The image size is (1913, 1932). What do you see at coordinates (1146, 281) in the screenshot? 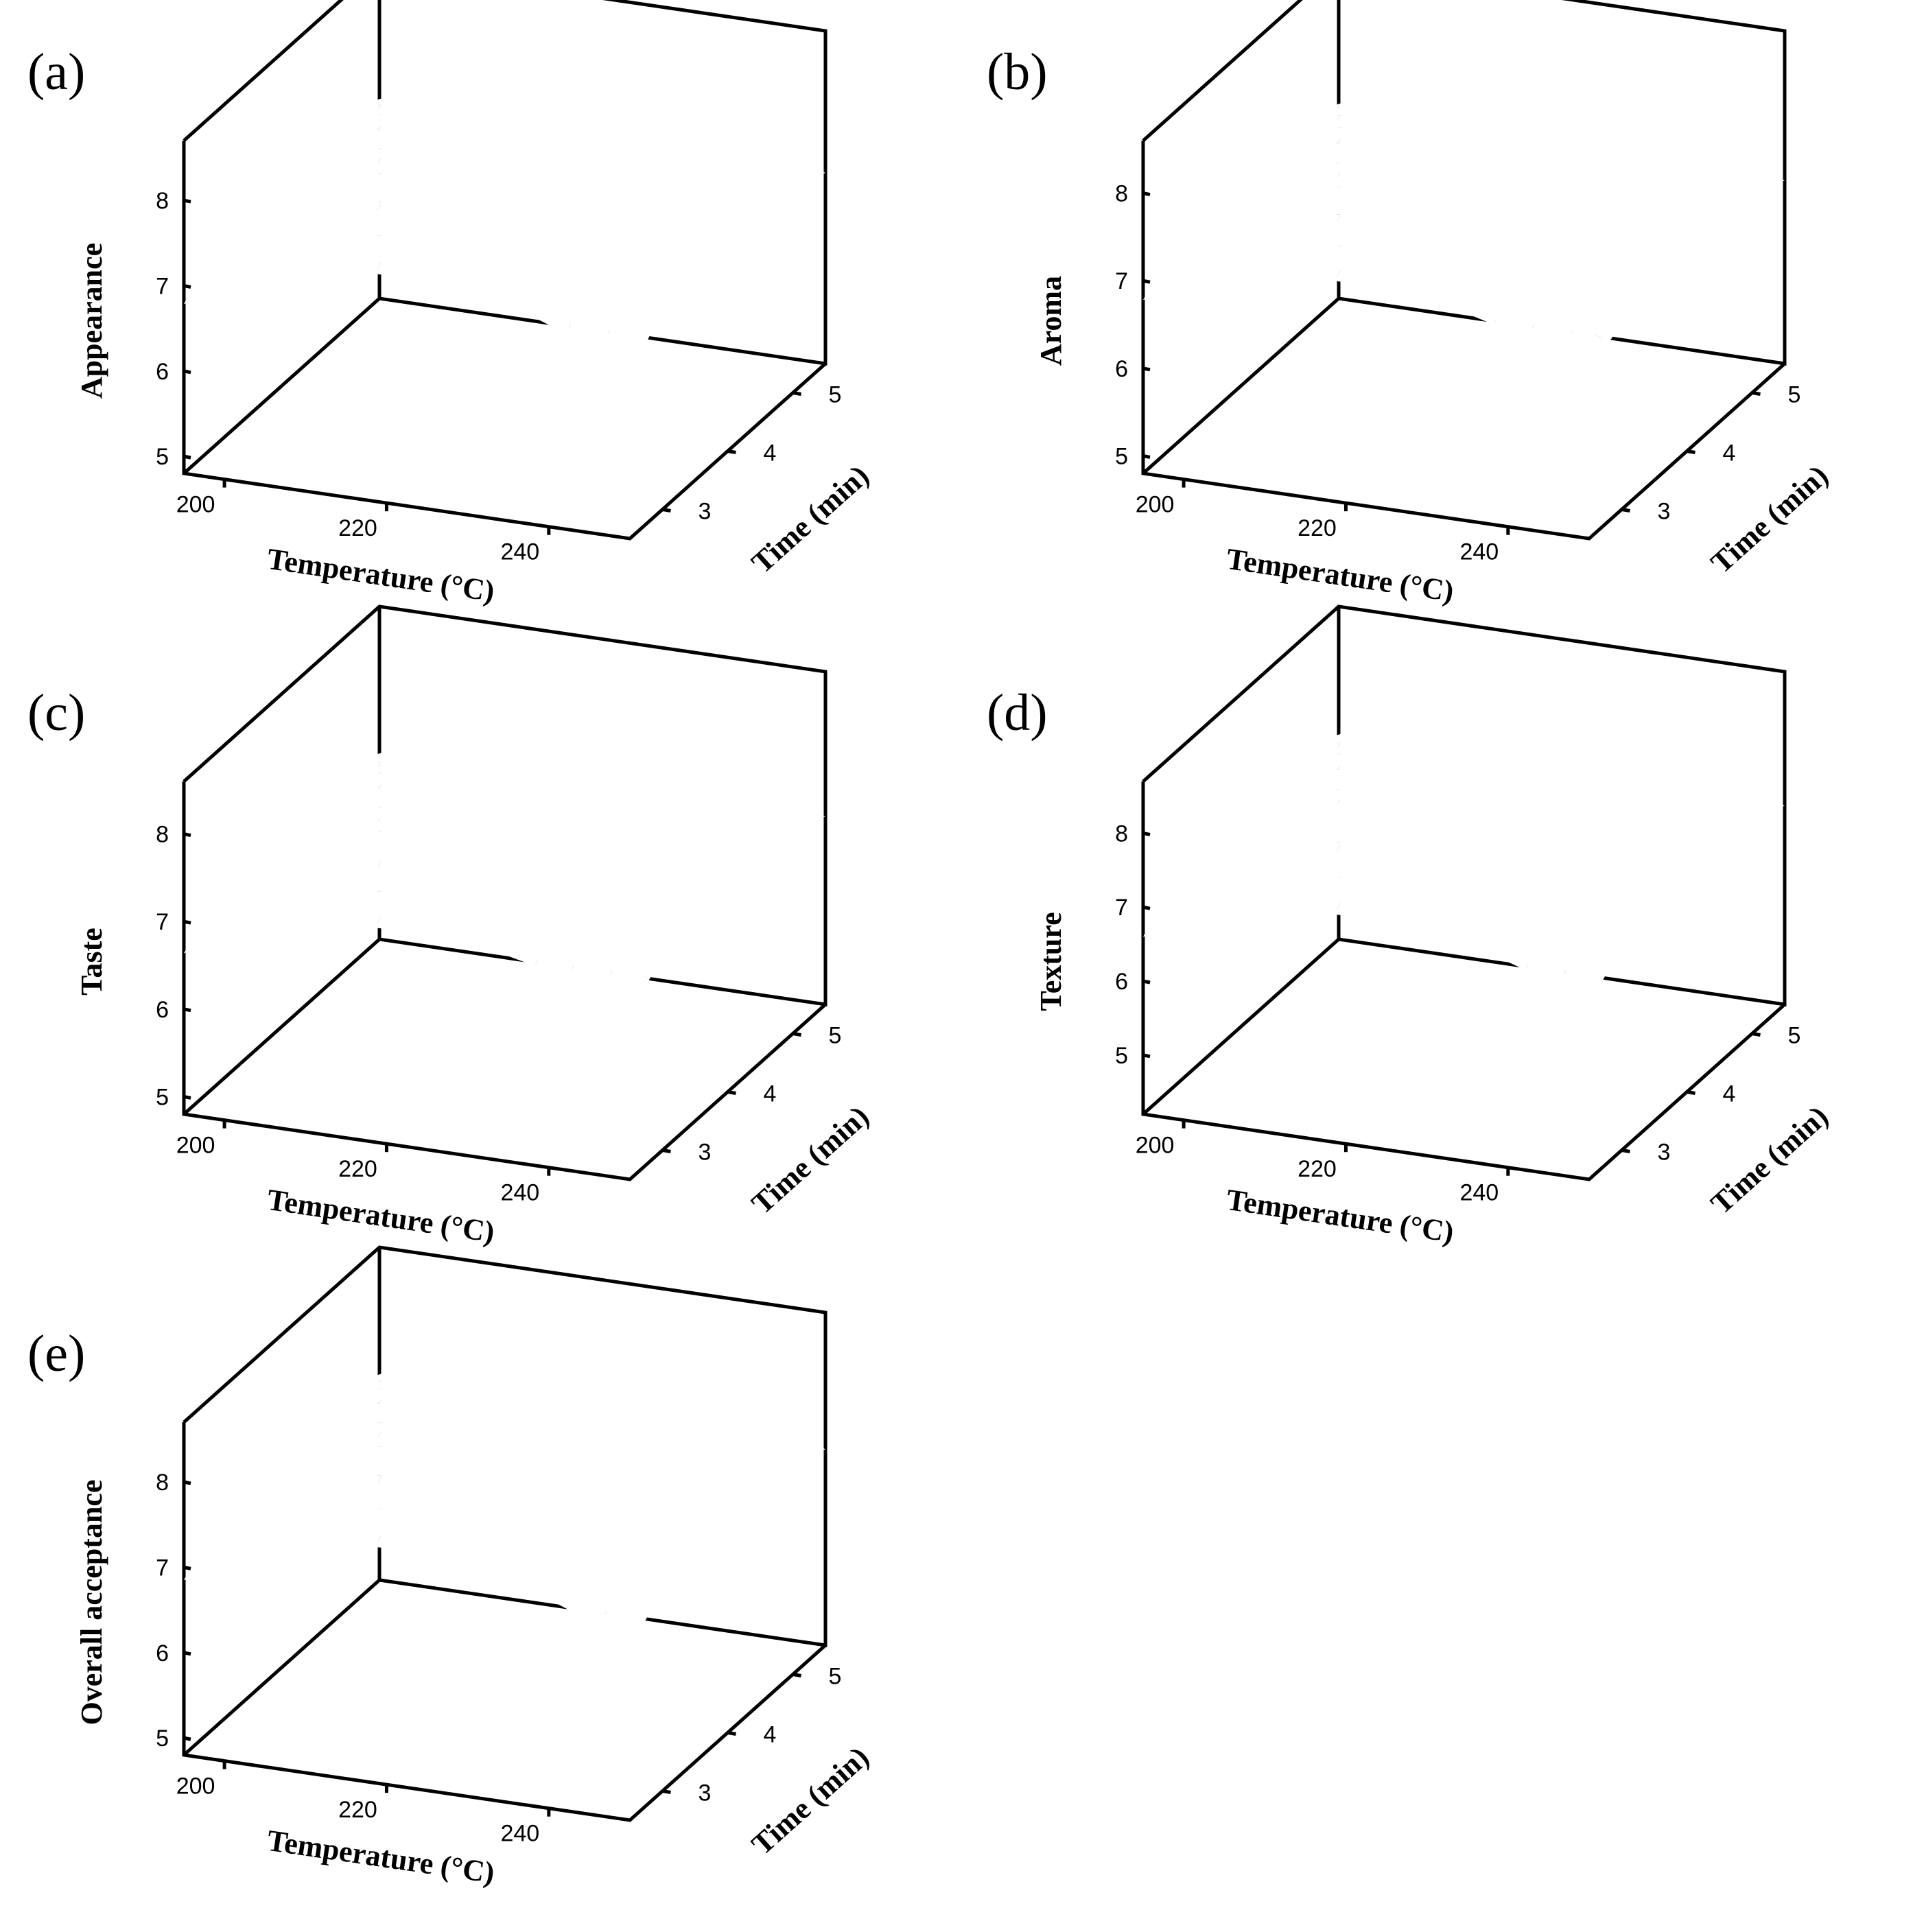
I see `z-tick-mark` at bounding box center [1146, 281].